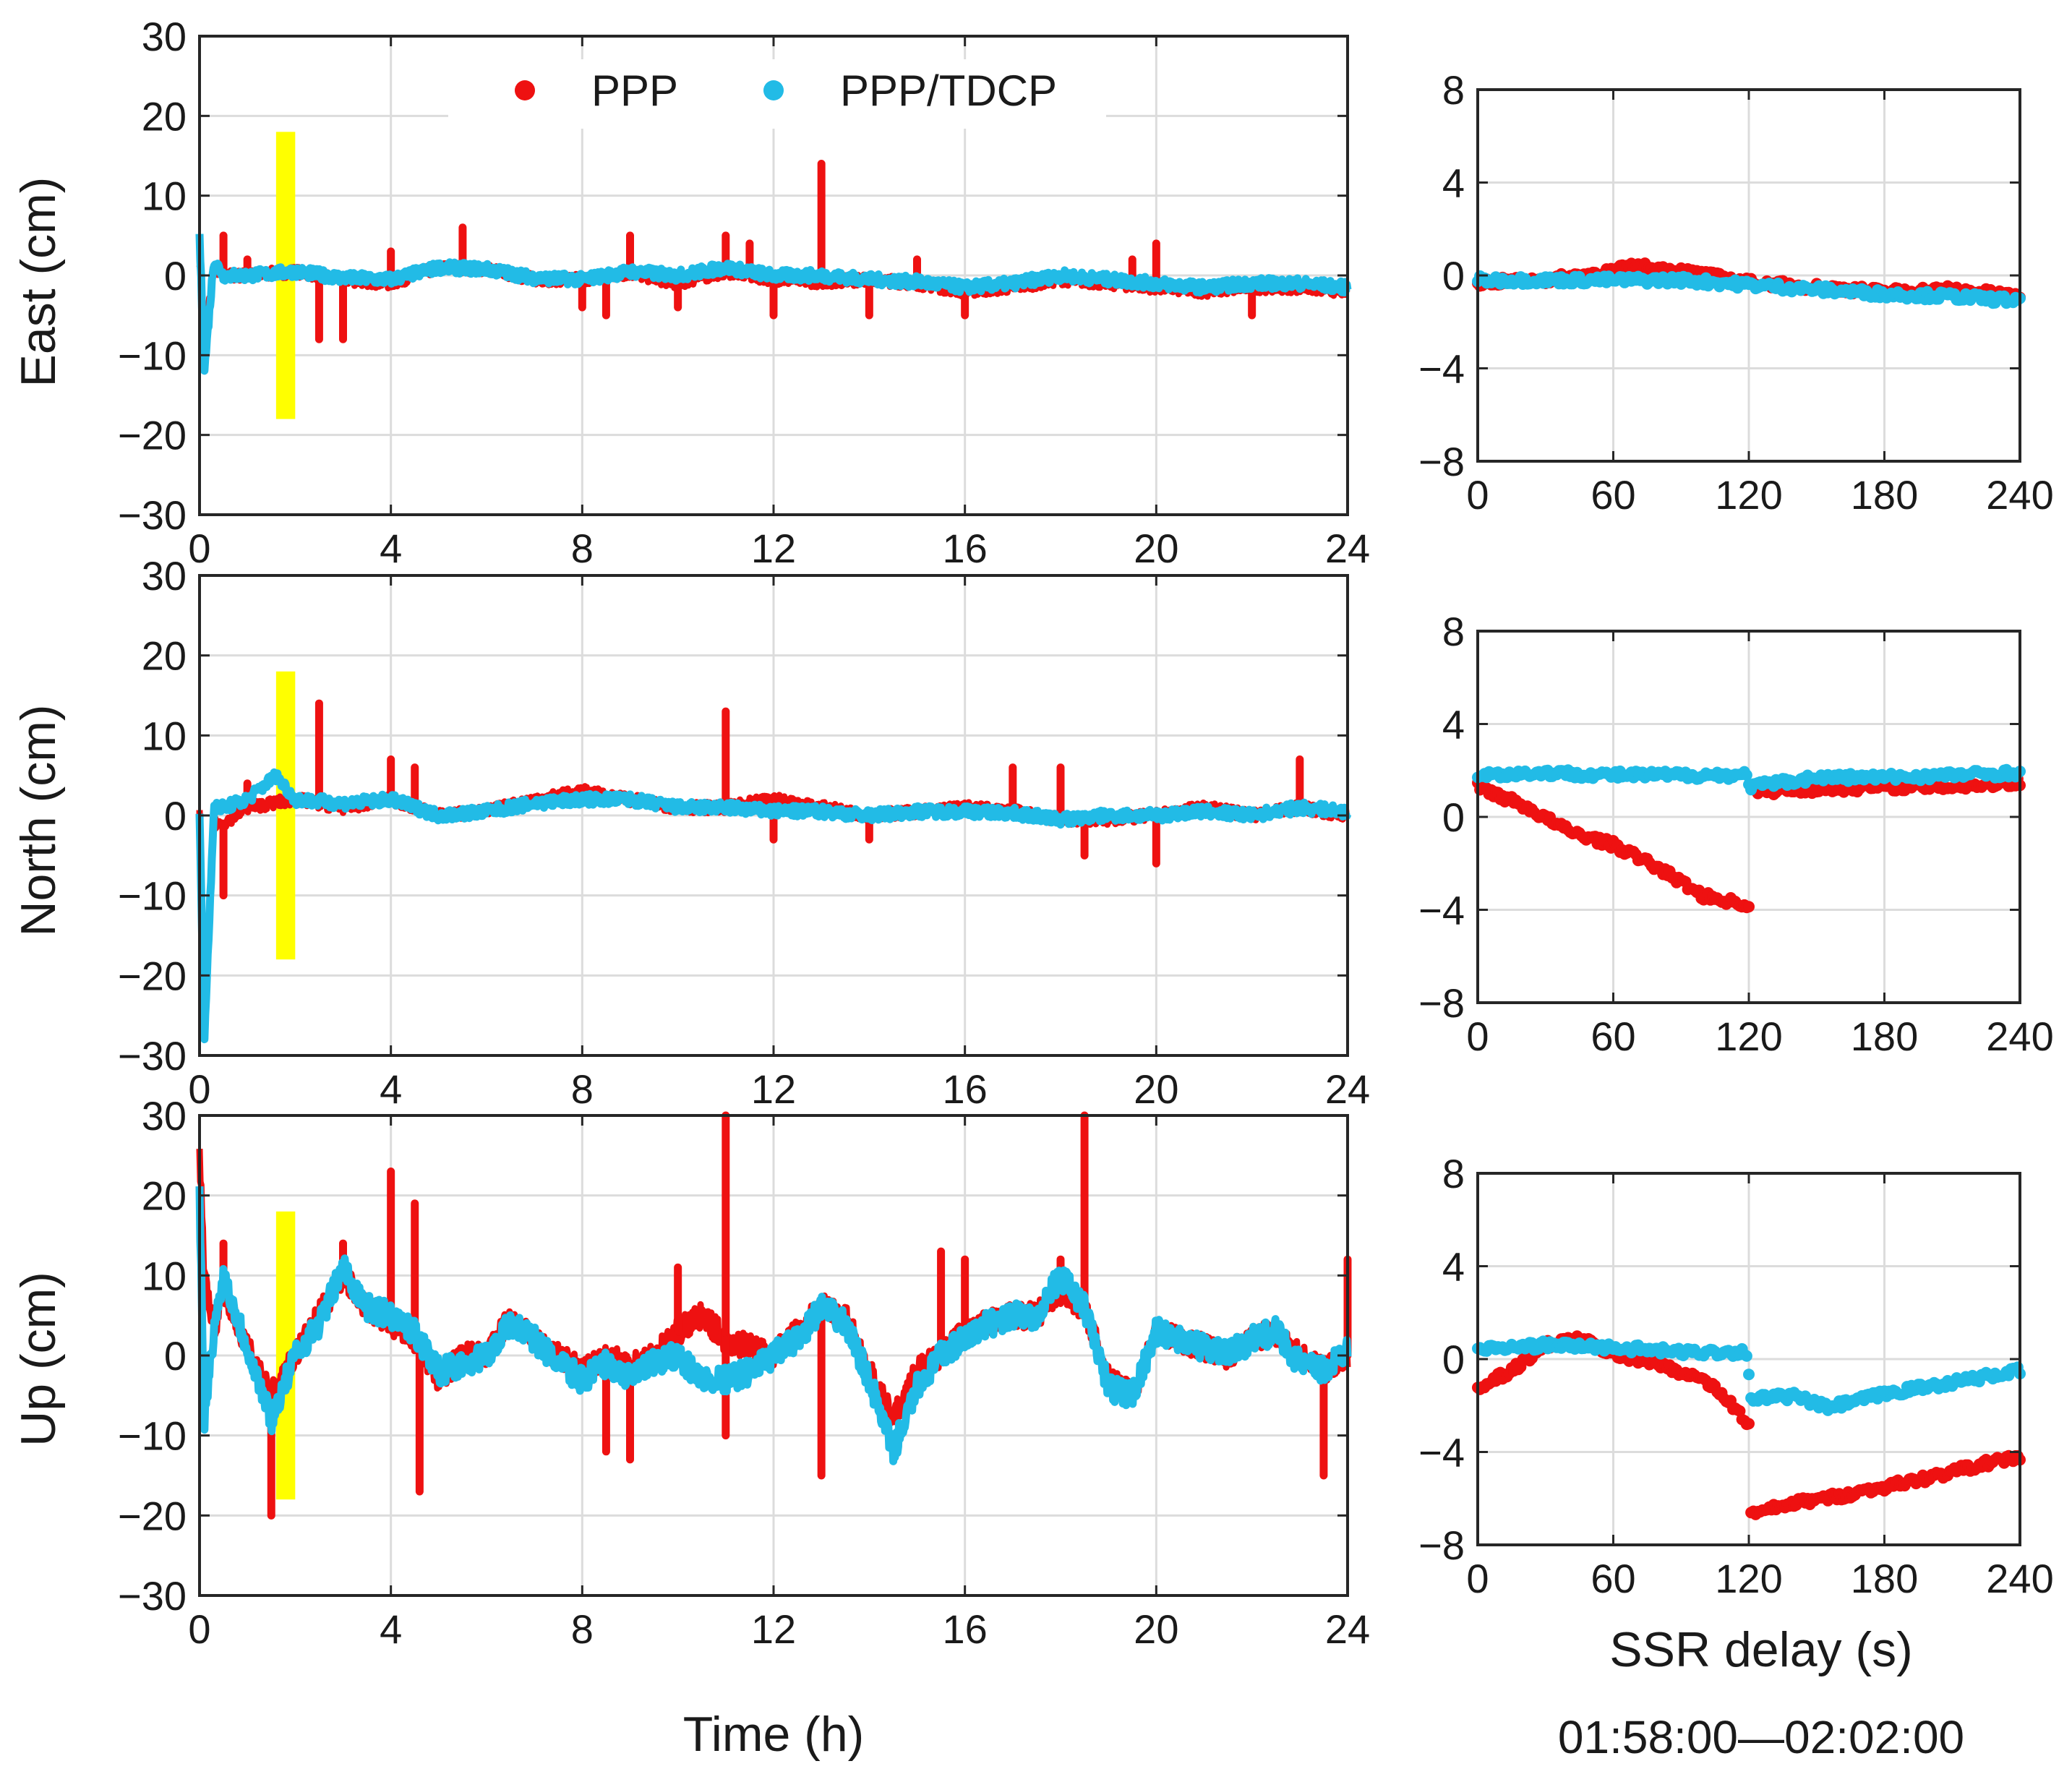 Image resolution: width=2072 pixels, height=1782 pixels. What do you see at coordinates (1736, 834) in the screenshot?
I see `panel-north-delay: 0 60 120 180 240 −8 −4 0 4 8` at bounding box center [1736, 834].